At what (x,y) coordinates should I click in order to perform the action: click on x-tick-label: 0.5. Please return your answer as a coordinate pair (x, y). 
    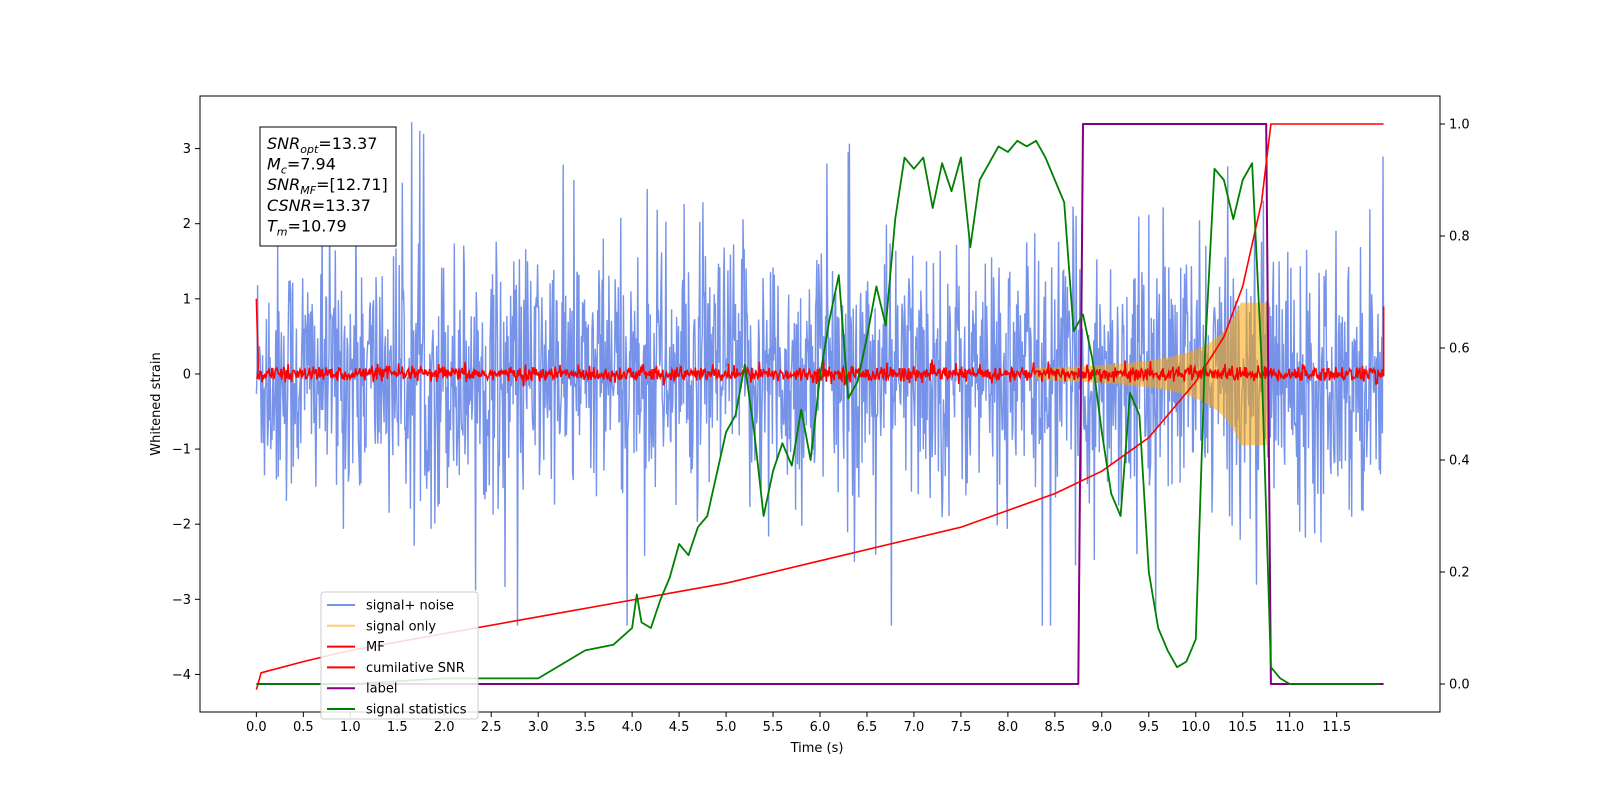
    Looking at the image, I should click on (303, 727).